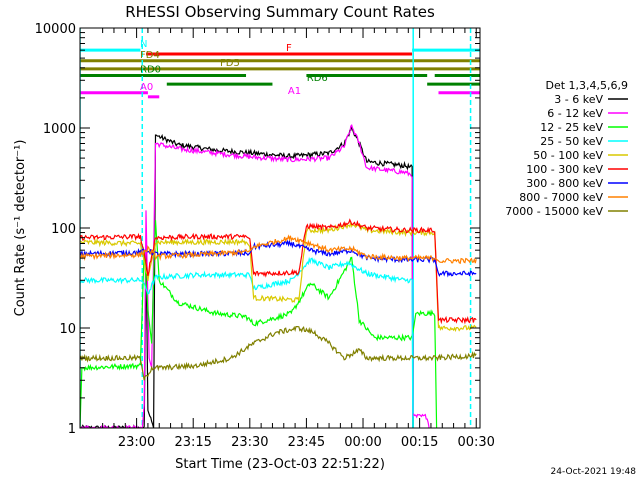 Image resolution: width=640 pixels, height=480 pixels. Describe the element at coordinates (67, 329) in the screenshot. I see `y-tick-label: 10` at that location.